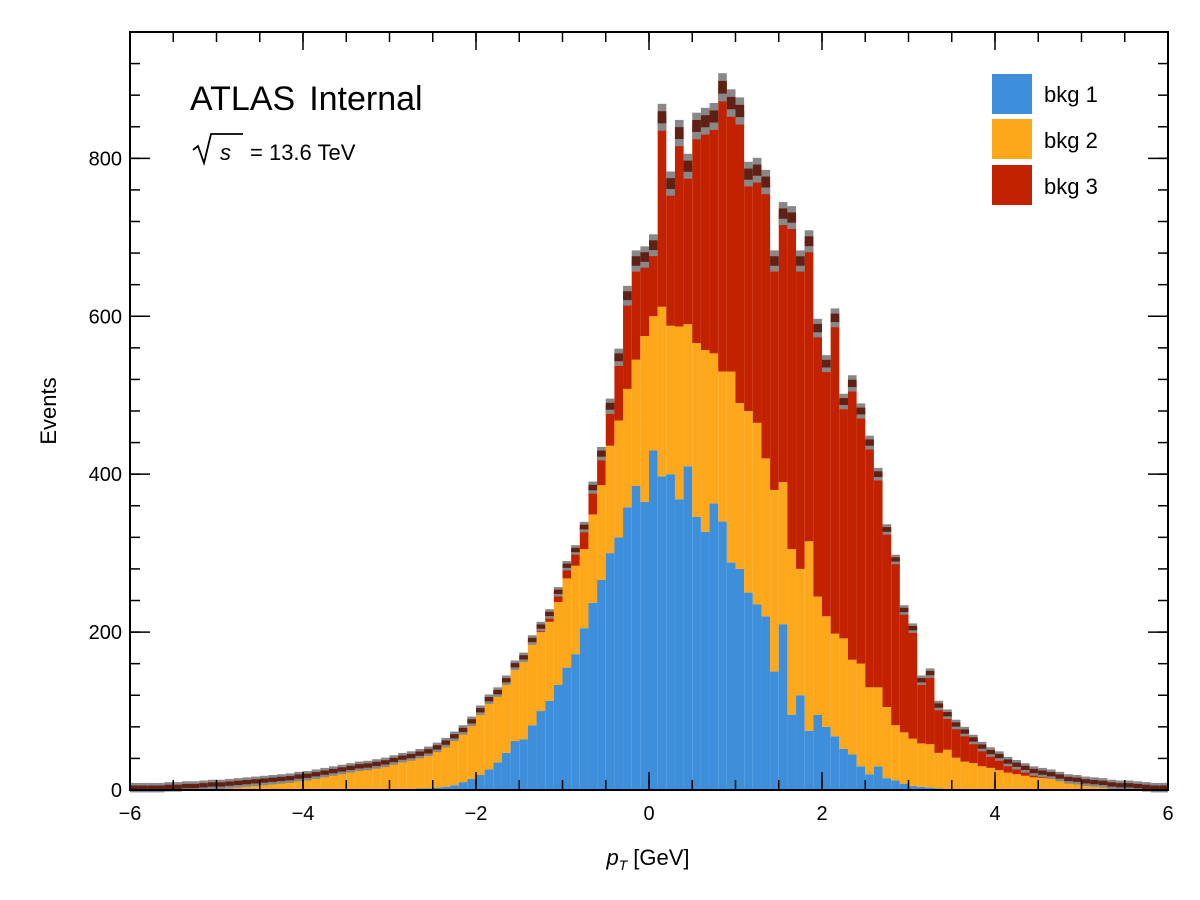  What do you see at coordinates (1012, 94) in the screenshot?
I see `legend-swatch-bkg1` at bounding box center [1012, 94].